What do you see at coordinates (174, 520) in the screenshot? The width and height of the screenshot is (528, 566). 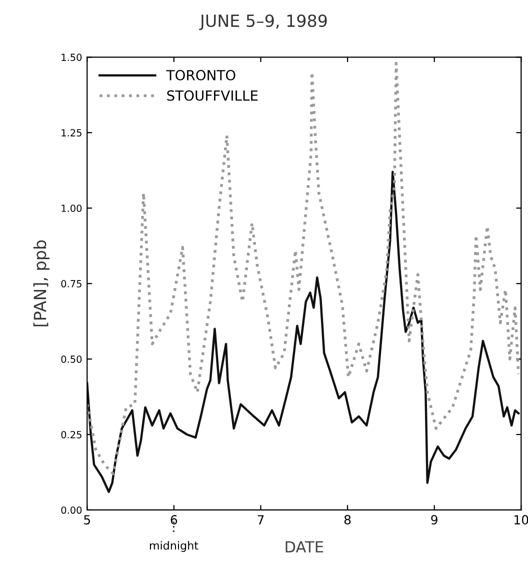 I see `x-tick-label: 6` at bounding box center [174, 520].